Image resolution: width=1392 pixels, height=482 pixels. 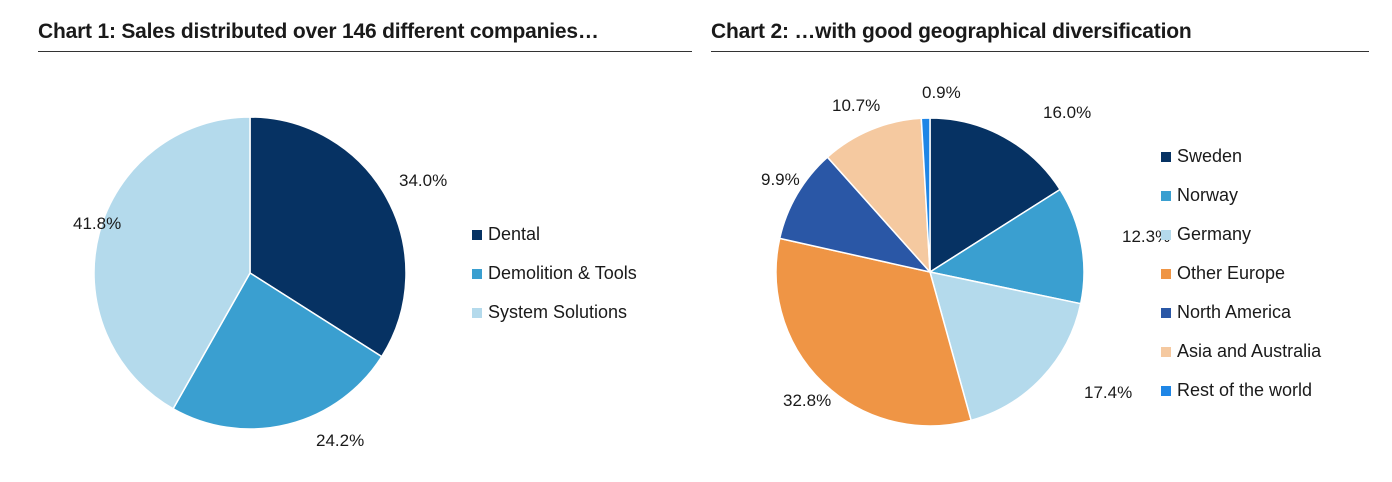 What do you see at coordinates (856, 105) in the screenshot?
I see `chart-2-data-label-asia-and-australia: 10.7%` at bounding box center [856, 105].